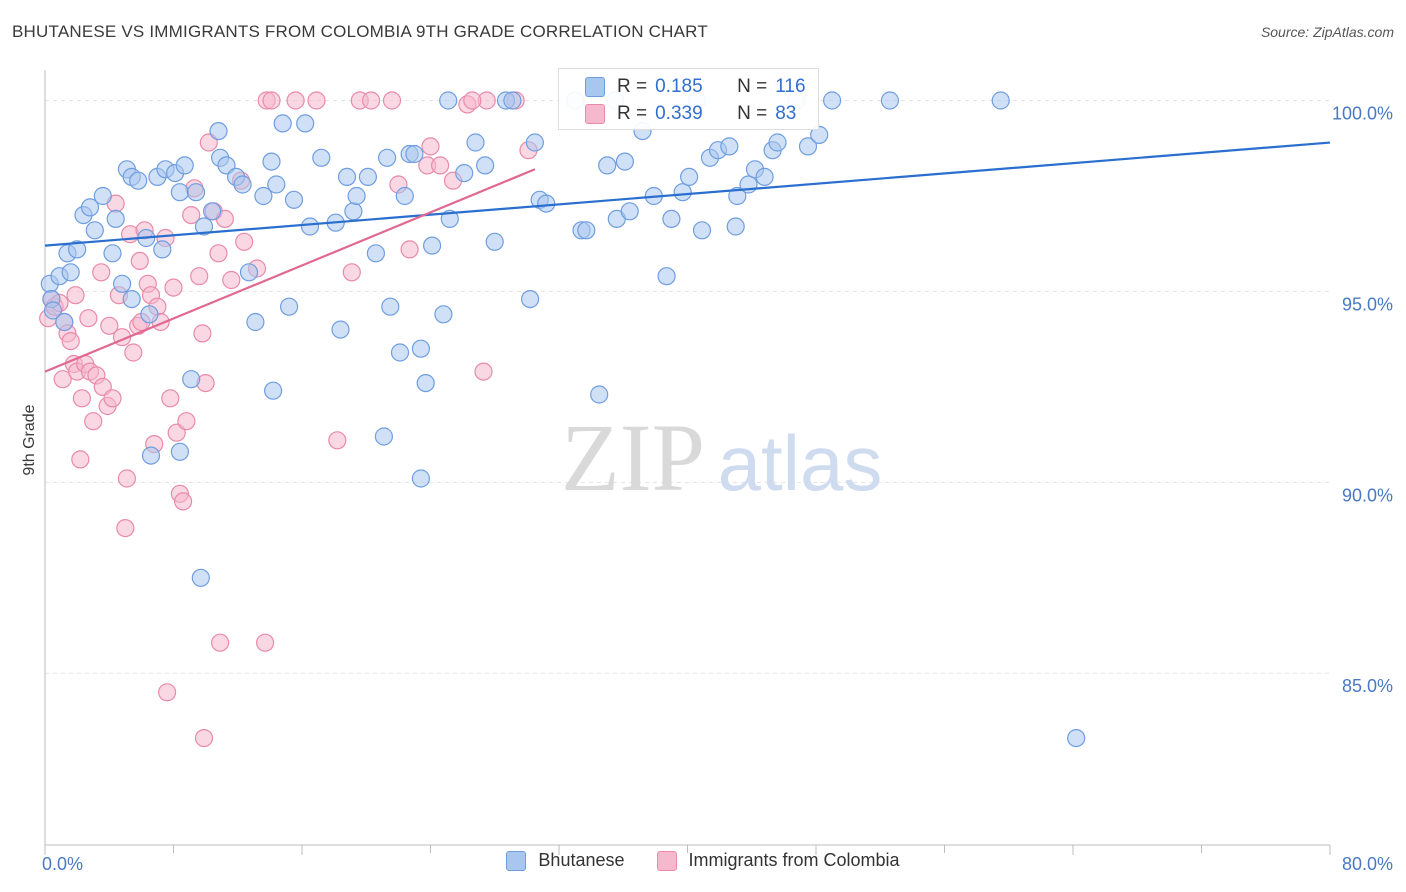 Image resolution: width=1406 pixels, height=892 pixels. I want to click on watermark-zip: ZIP, so click(633, 457).